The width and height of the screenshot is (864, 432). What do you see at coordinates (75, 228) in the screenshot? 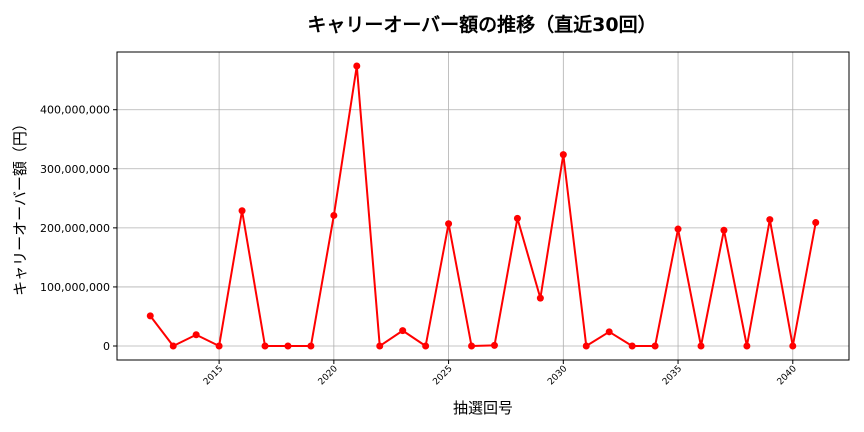
I see `y-tick-label: 200,000,000` at bounding box center [75, 228].